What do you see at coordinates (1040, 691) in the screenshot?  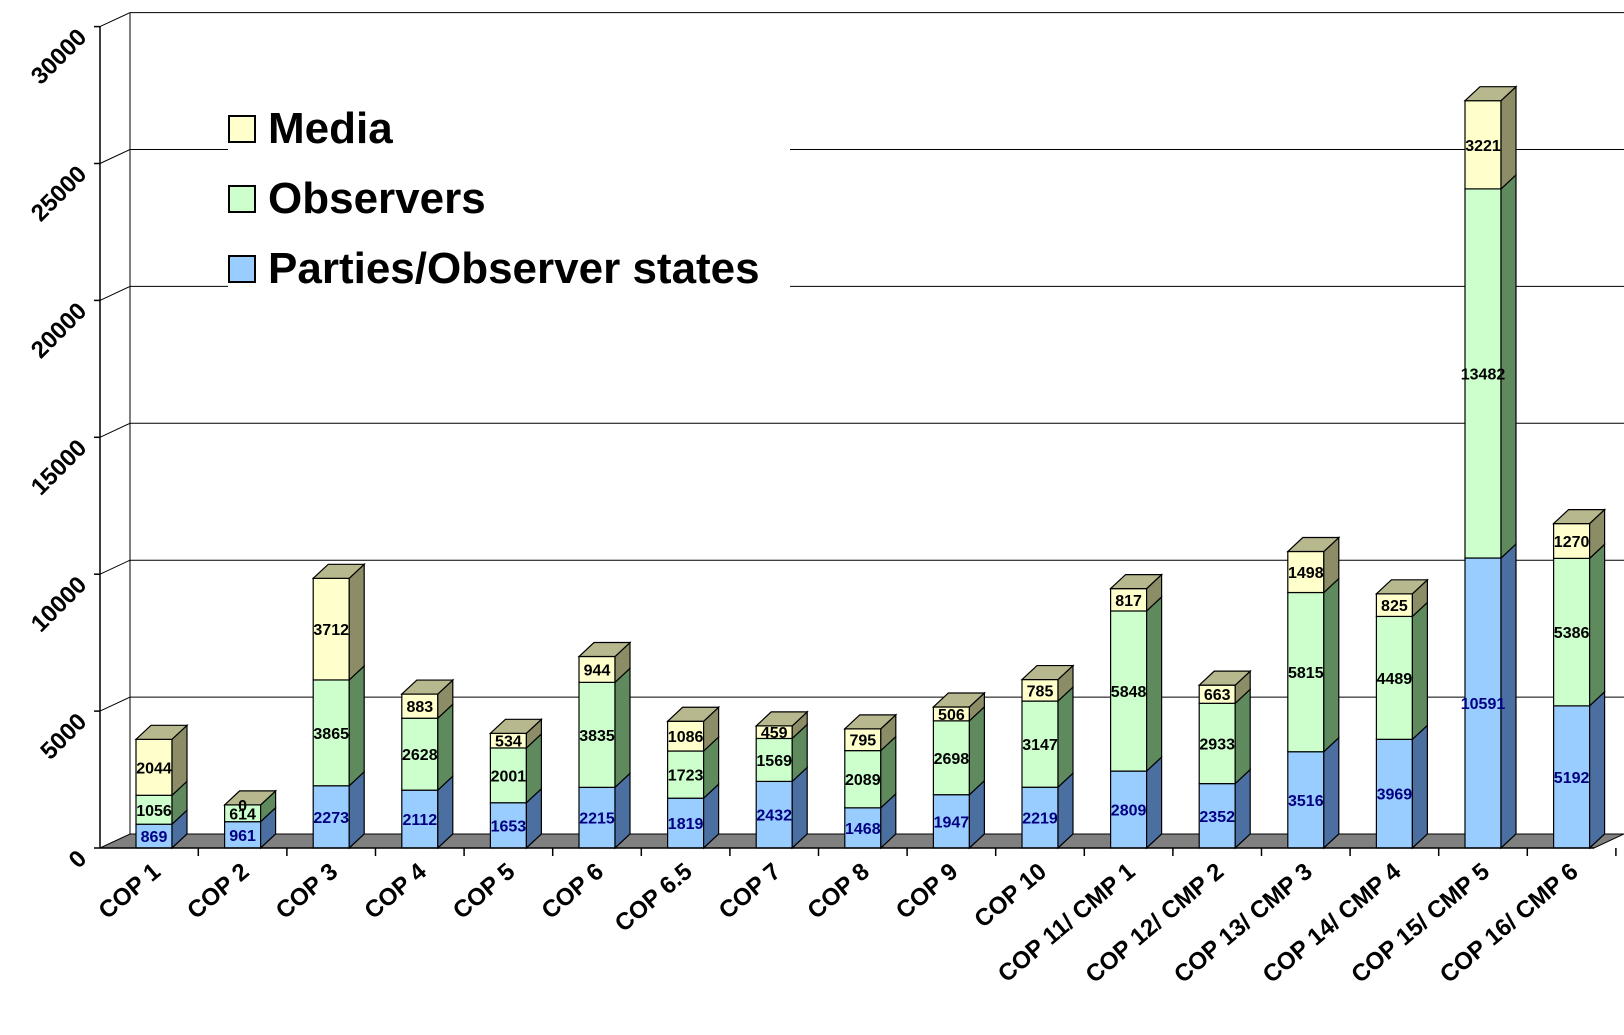 I see `data-label: 785` at bounding box center [1040, 691].